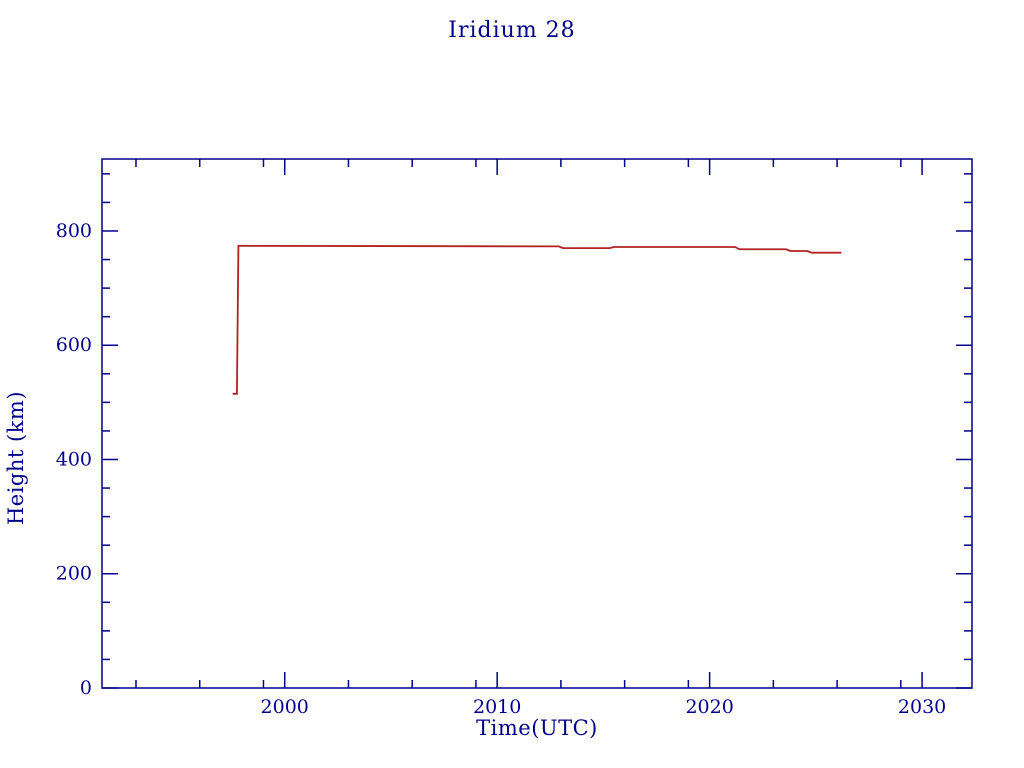  What do you see at coordinates (512, 30) in the screenshot?
I see `chart-title: Iridium 28` at bounding box center [512, 30].